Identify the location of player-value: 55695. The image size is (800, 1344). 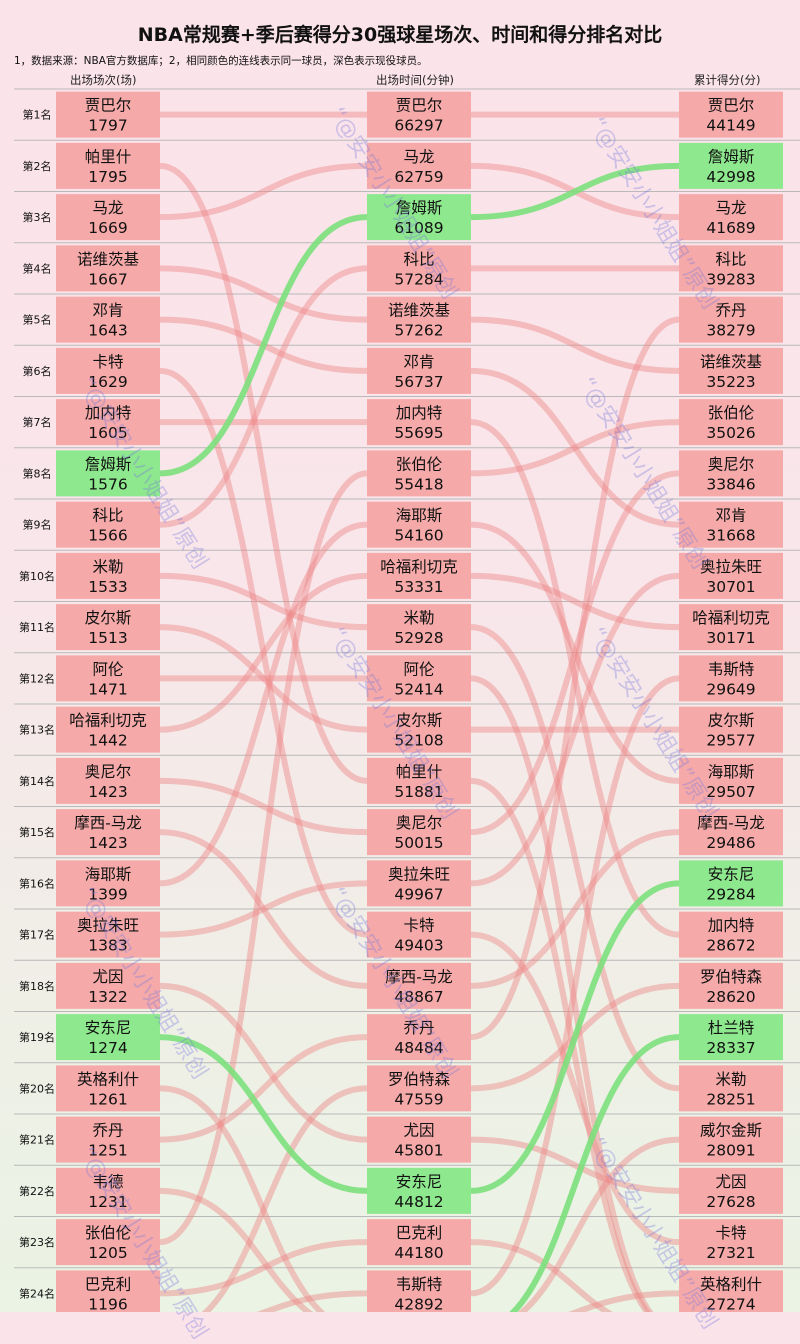
(418, 433).